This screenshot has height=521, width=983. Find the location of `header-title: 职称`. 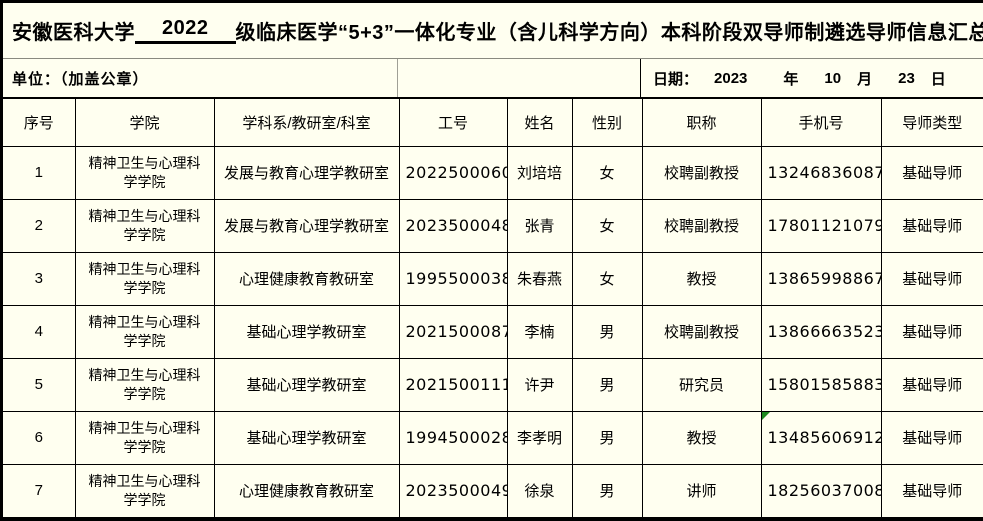

header-title: 职称 is located at coordinates (701, 122).